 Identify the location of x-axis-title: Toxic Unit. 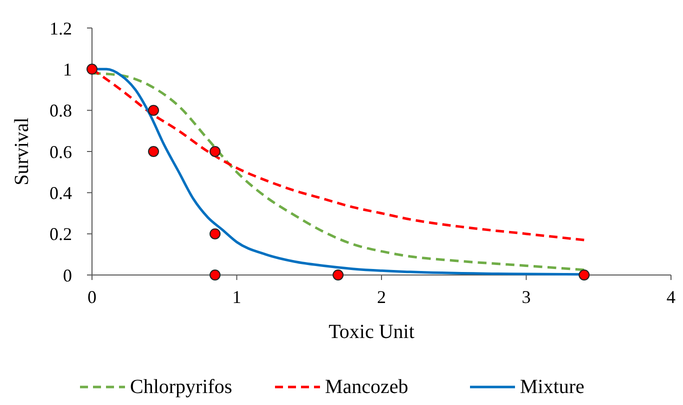
(371, 332).